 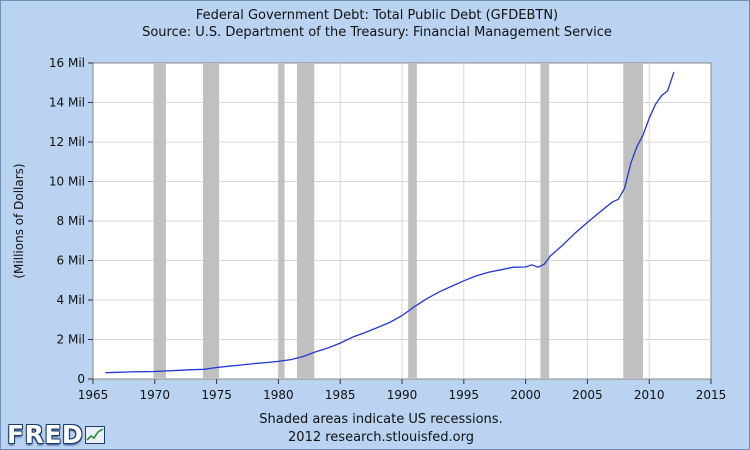 I want to click on y-tick-label: 10 Mil, so click(x=67, y=182).